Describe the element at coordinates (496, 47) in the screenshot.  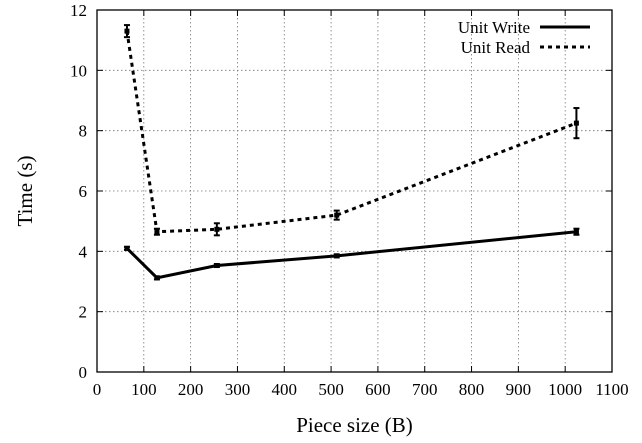
I see `legend-label-unit-read: Unit Read` at that location.